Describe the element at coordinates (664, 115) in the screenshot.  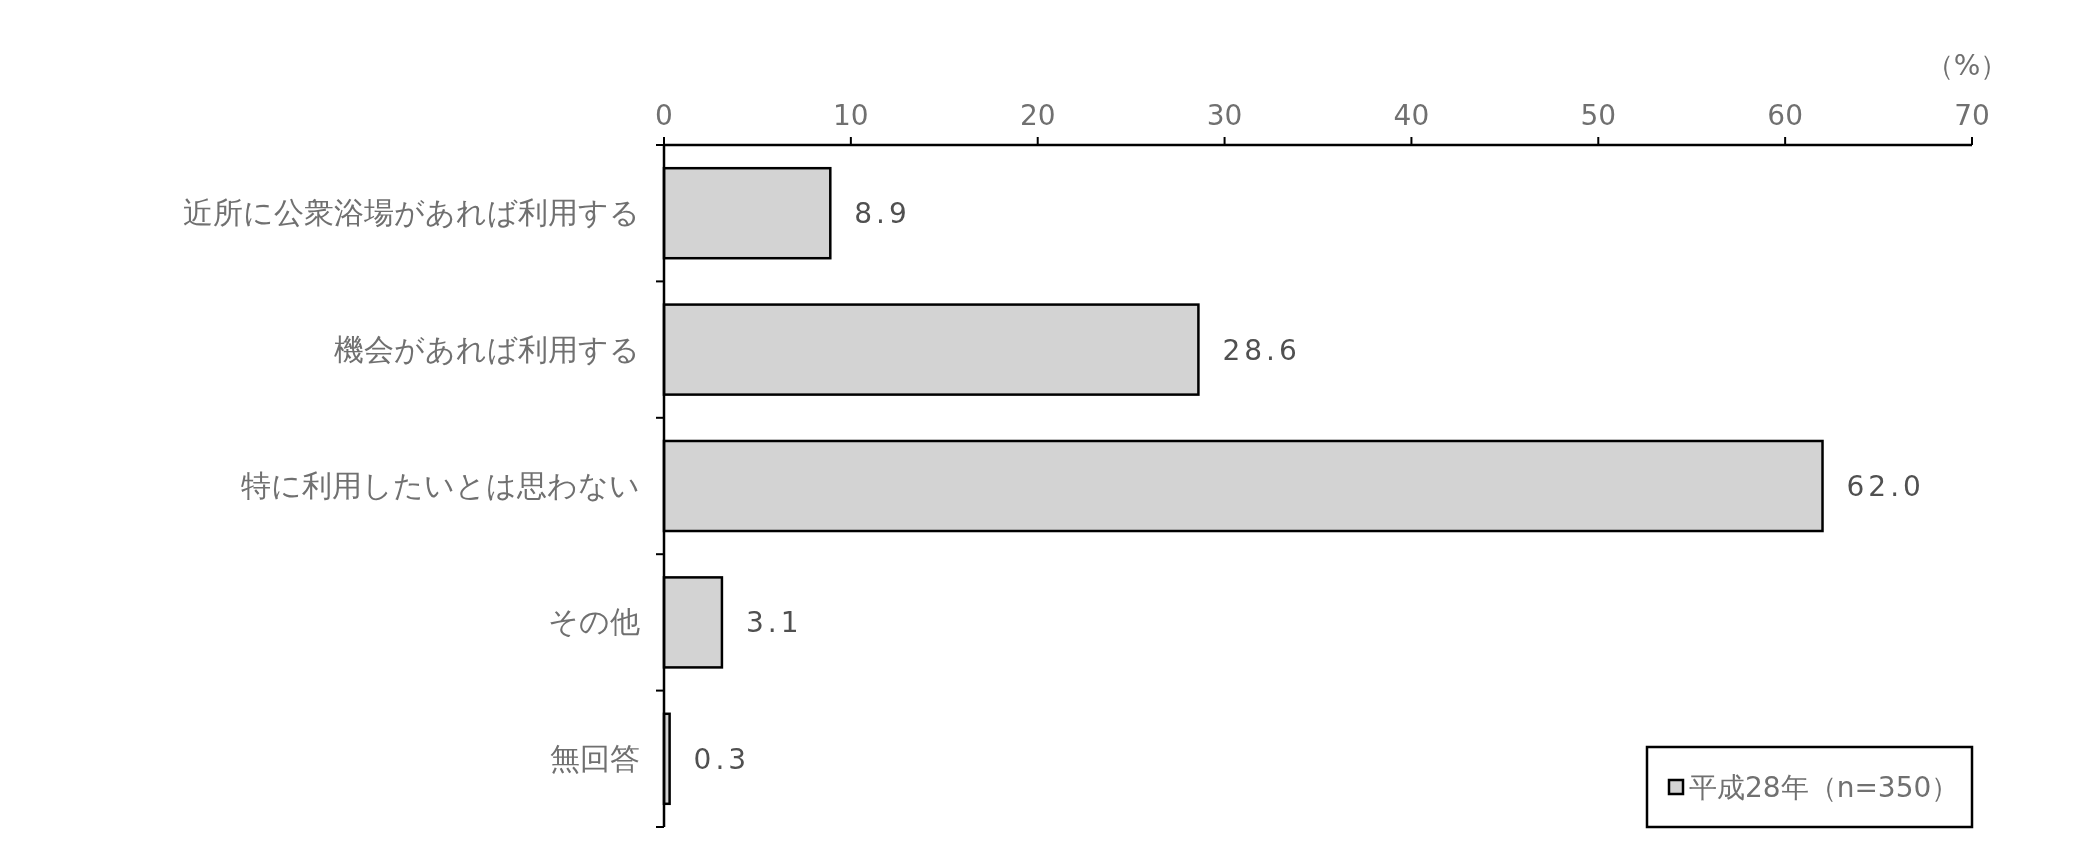
I see `x-tick-label: 0` at that location.